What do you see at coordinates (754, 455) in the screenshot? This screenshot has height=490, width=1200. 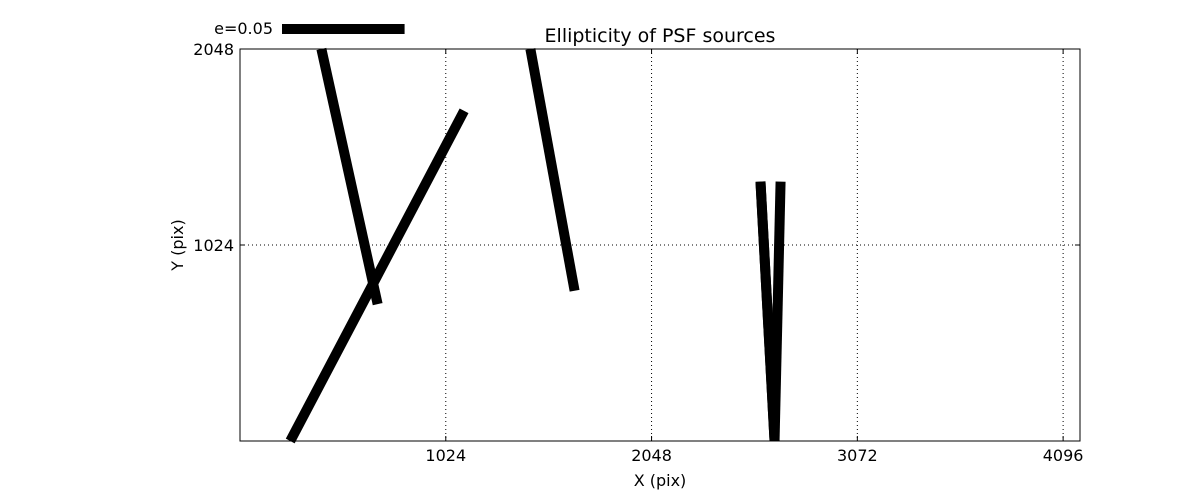 I see `x-tick-labels: 1024 2048 3072 4096` at bounding box center [754, 455].